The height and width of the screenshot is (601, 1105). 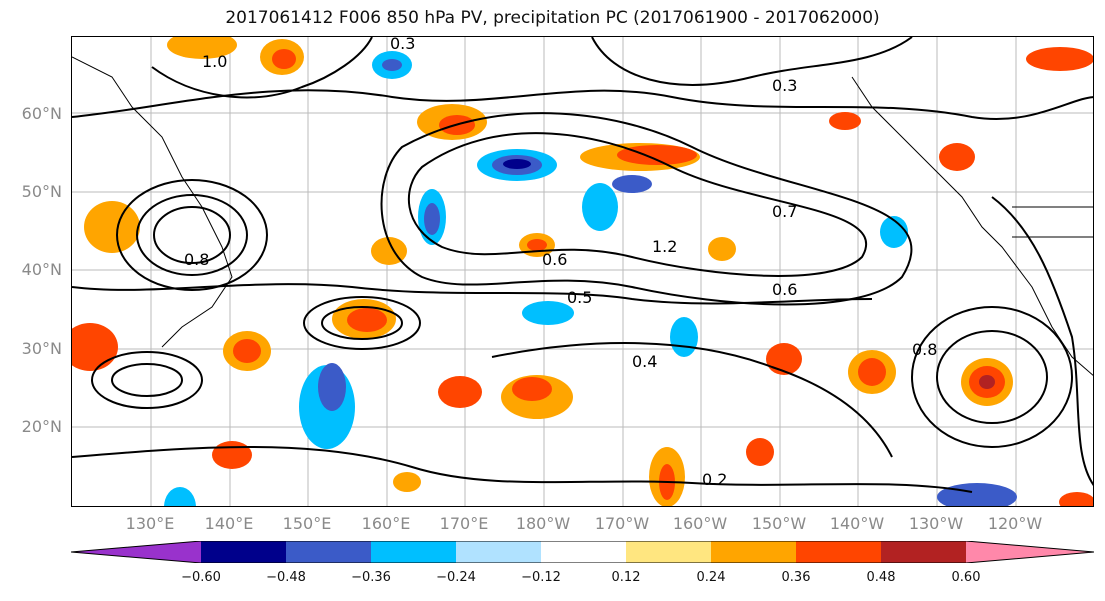 What do you see at coordinates (150, 523) in the screenshot?
I see `lon-label-130e: 130°E` at bounding box center [150, 523].